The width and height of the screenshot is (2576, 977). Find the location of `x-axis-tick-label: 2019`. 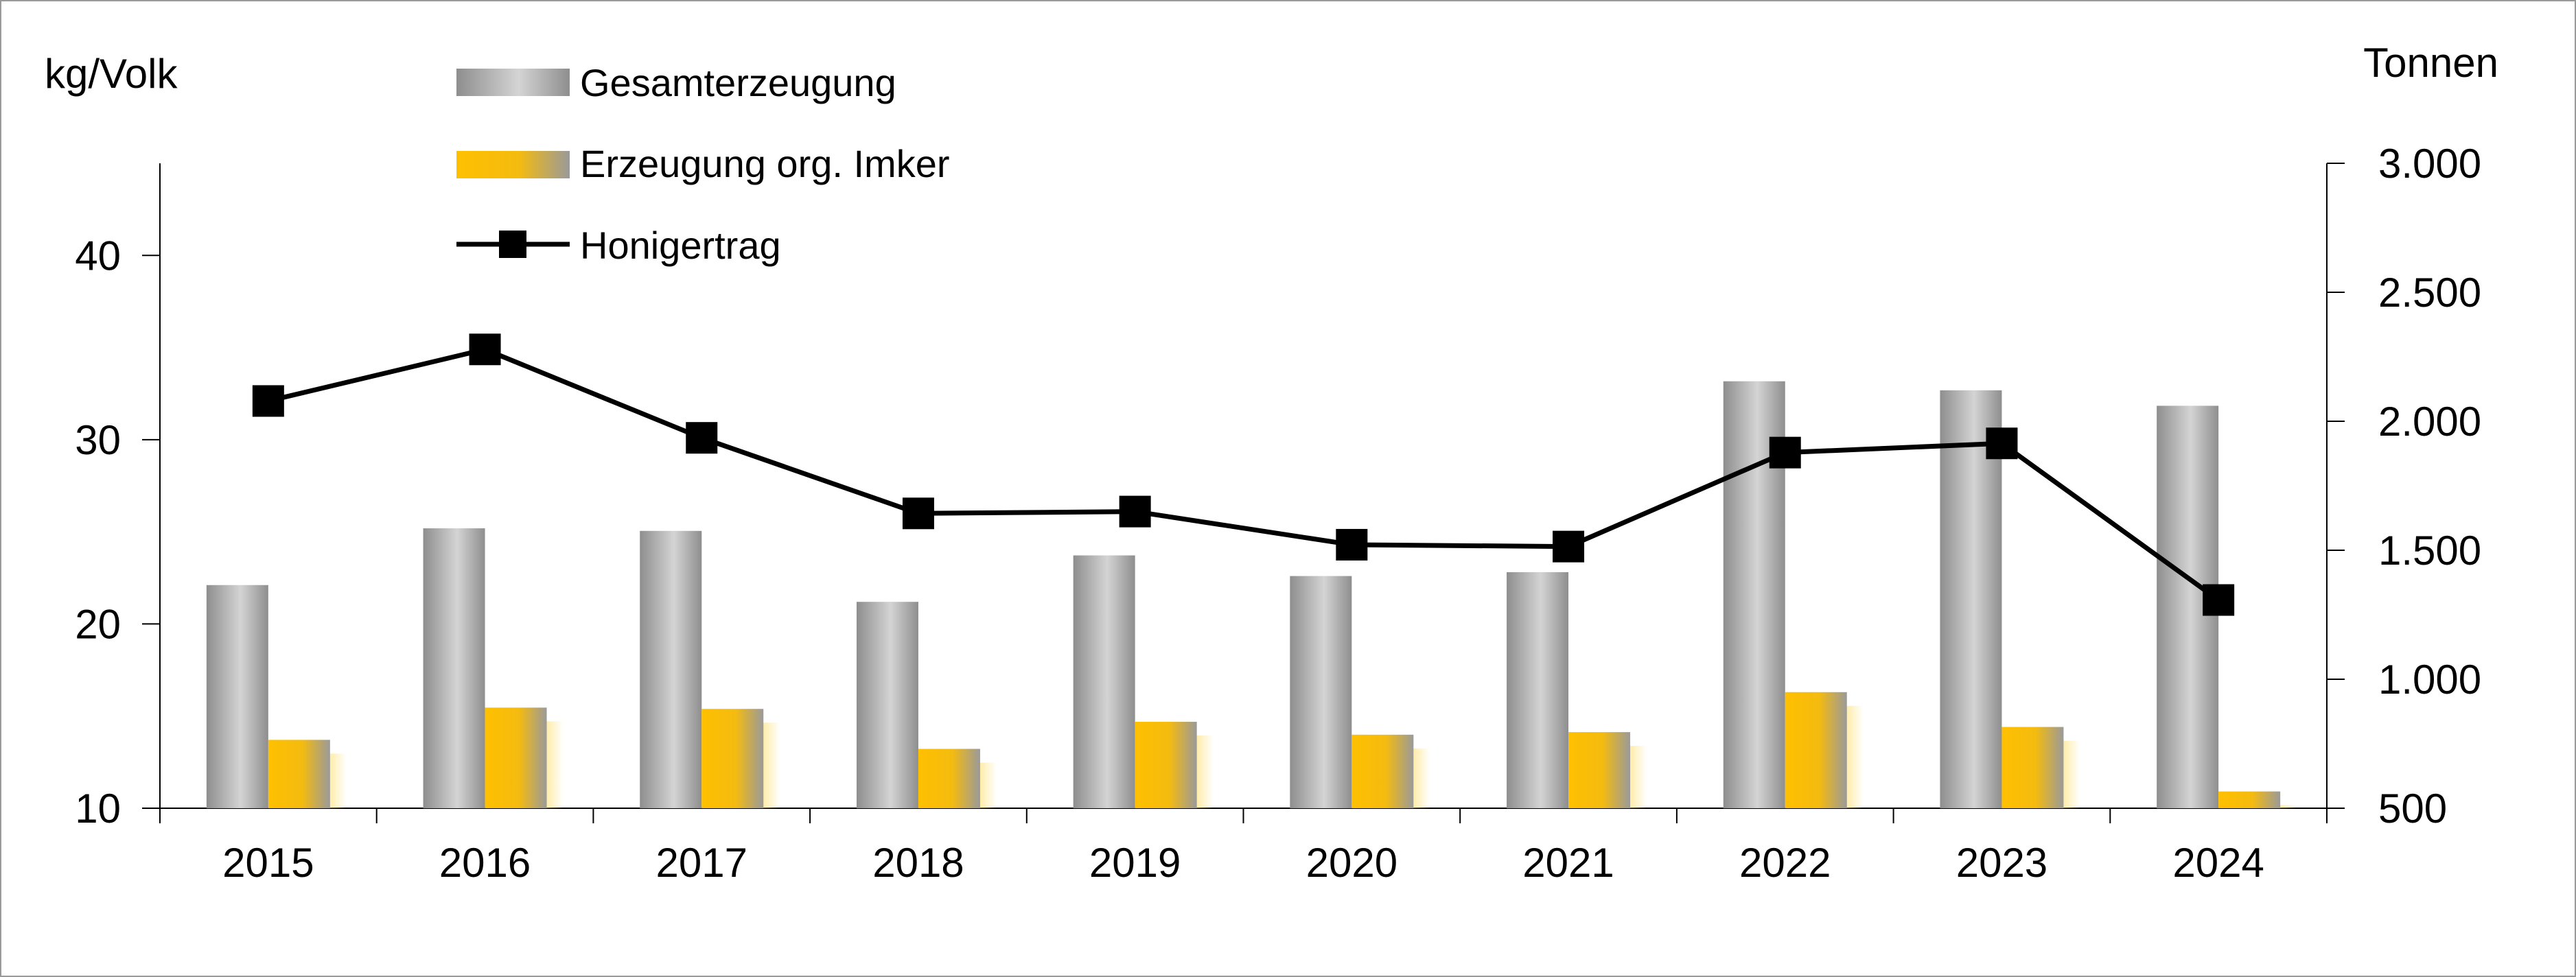

x-axis-tick-label: 2019 is located at coordinates (1135, 863).